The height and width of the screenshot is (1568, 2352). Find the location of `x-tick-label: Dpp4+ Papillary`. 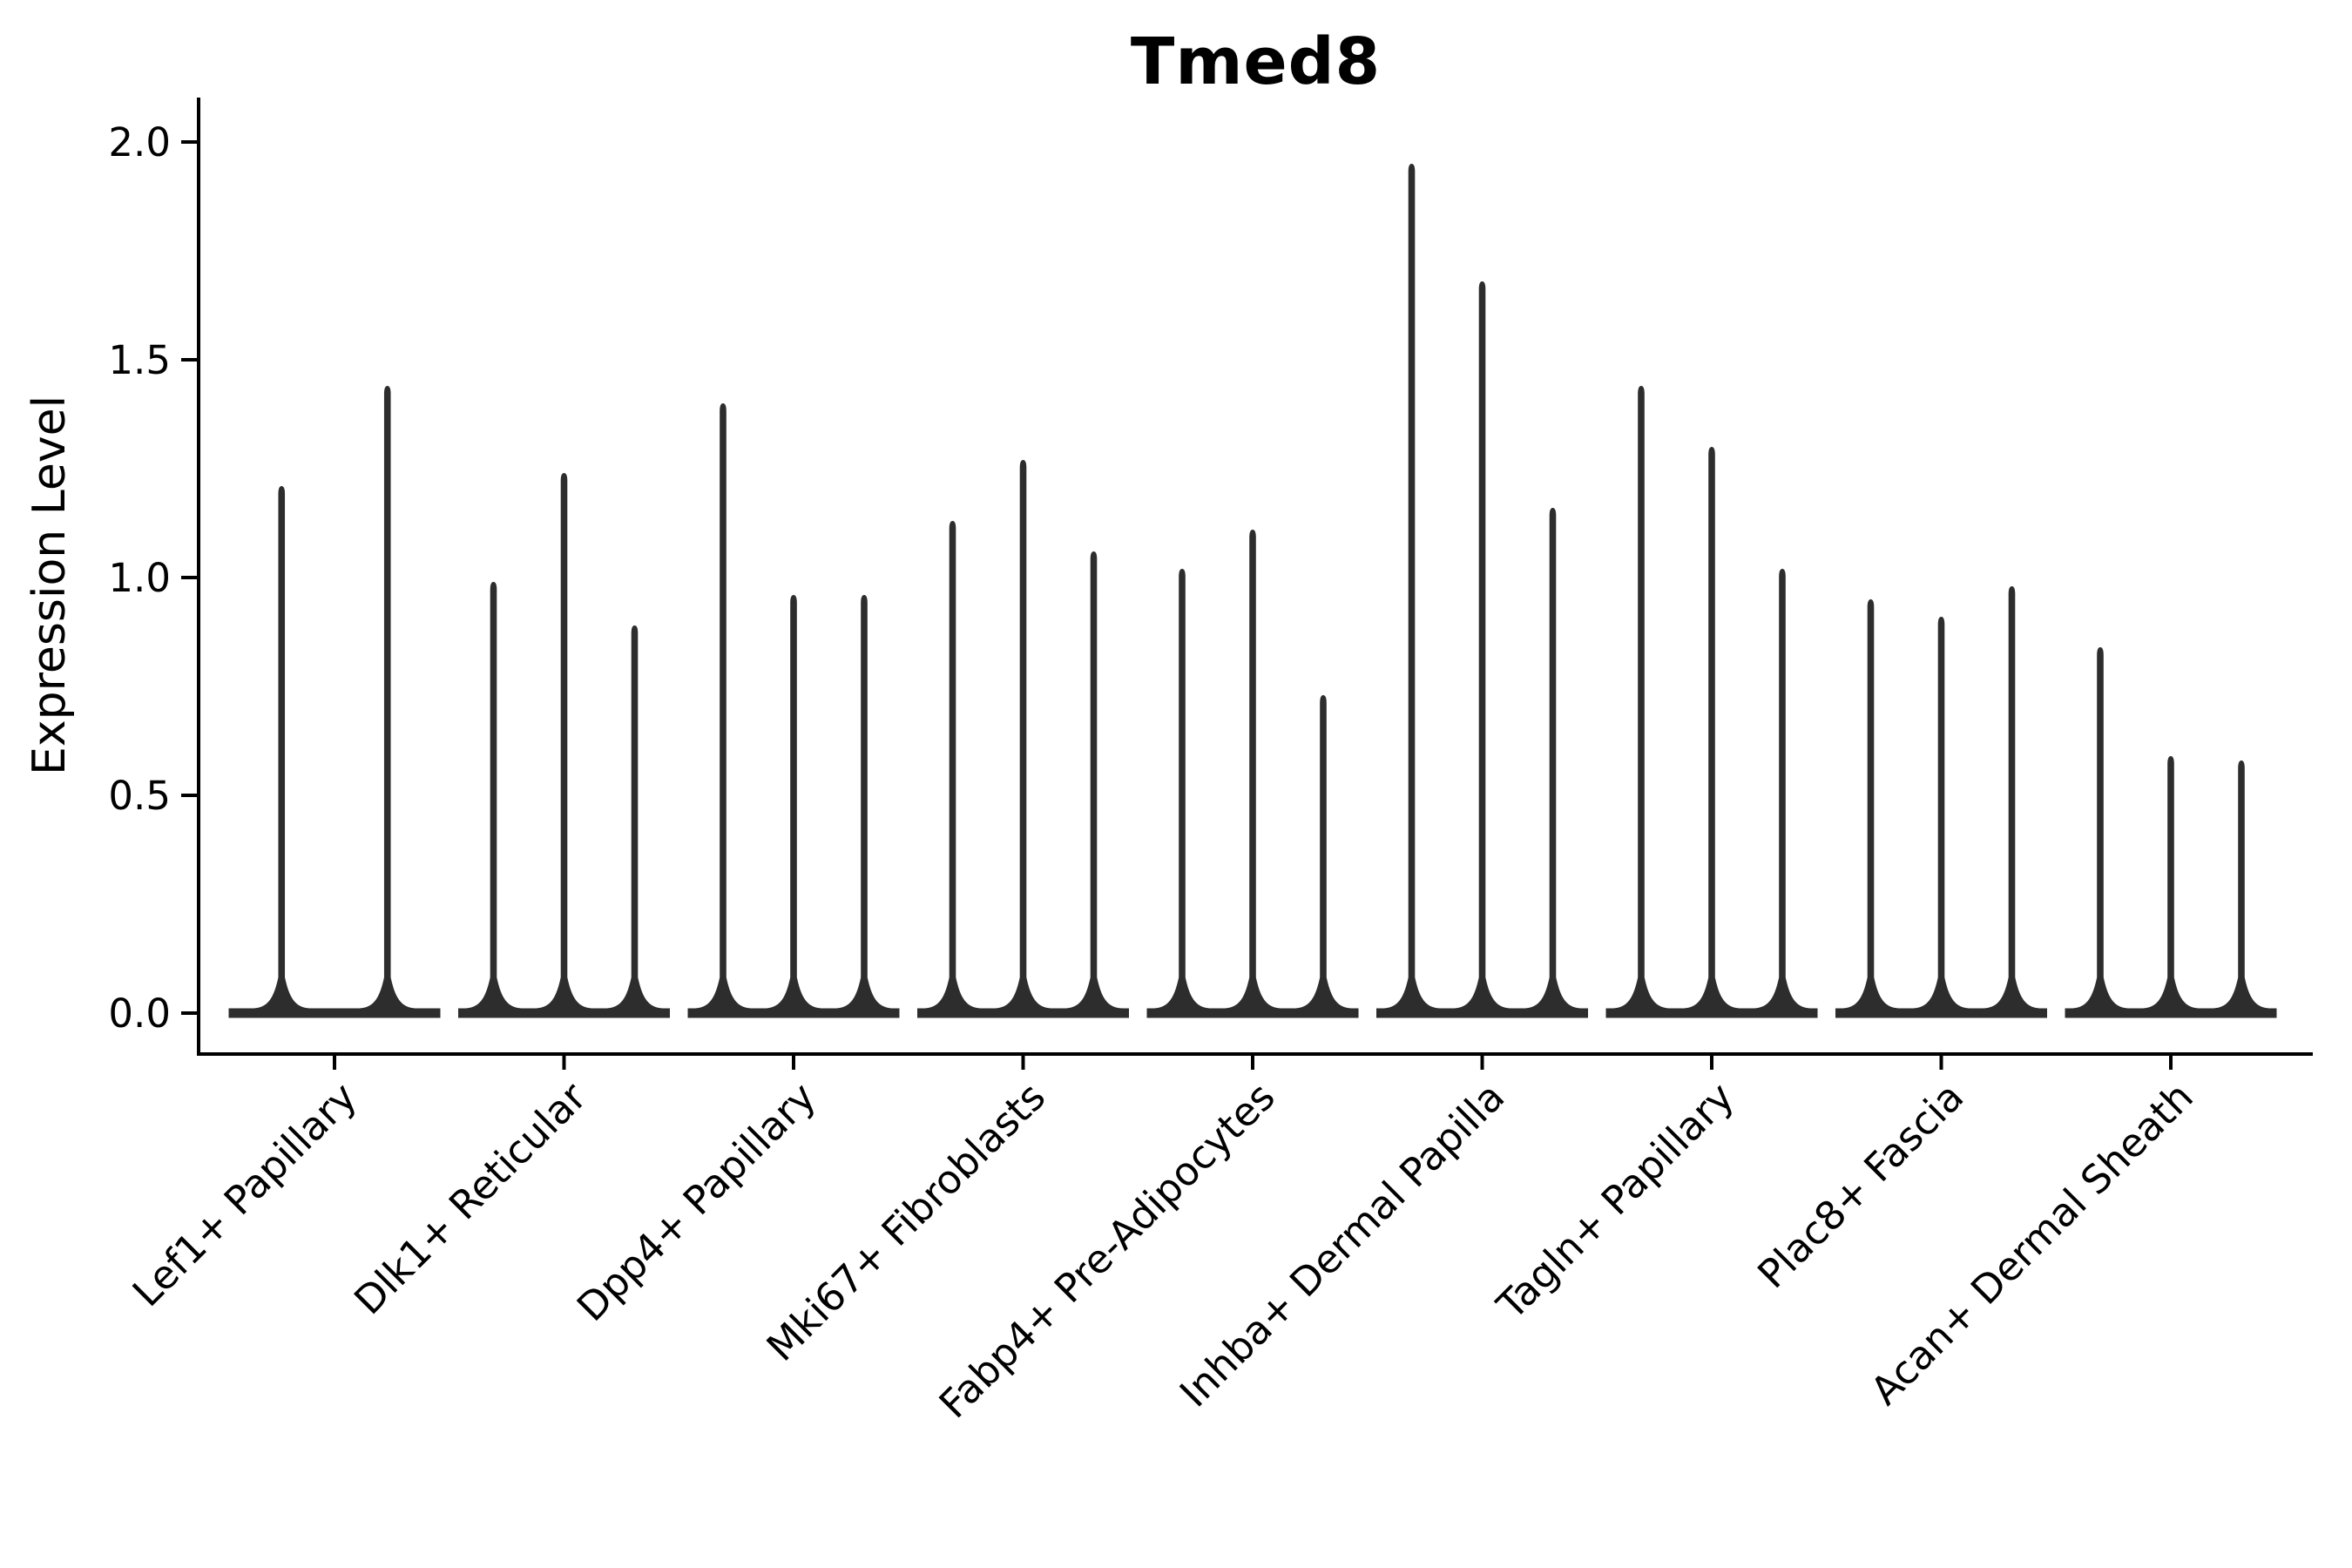

x-tick-label: Dpp4+ Papillary is located at coordinates (697, 1201).